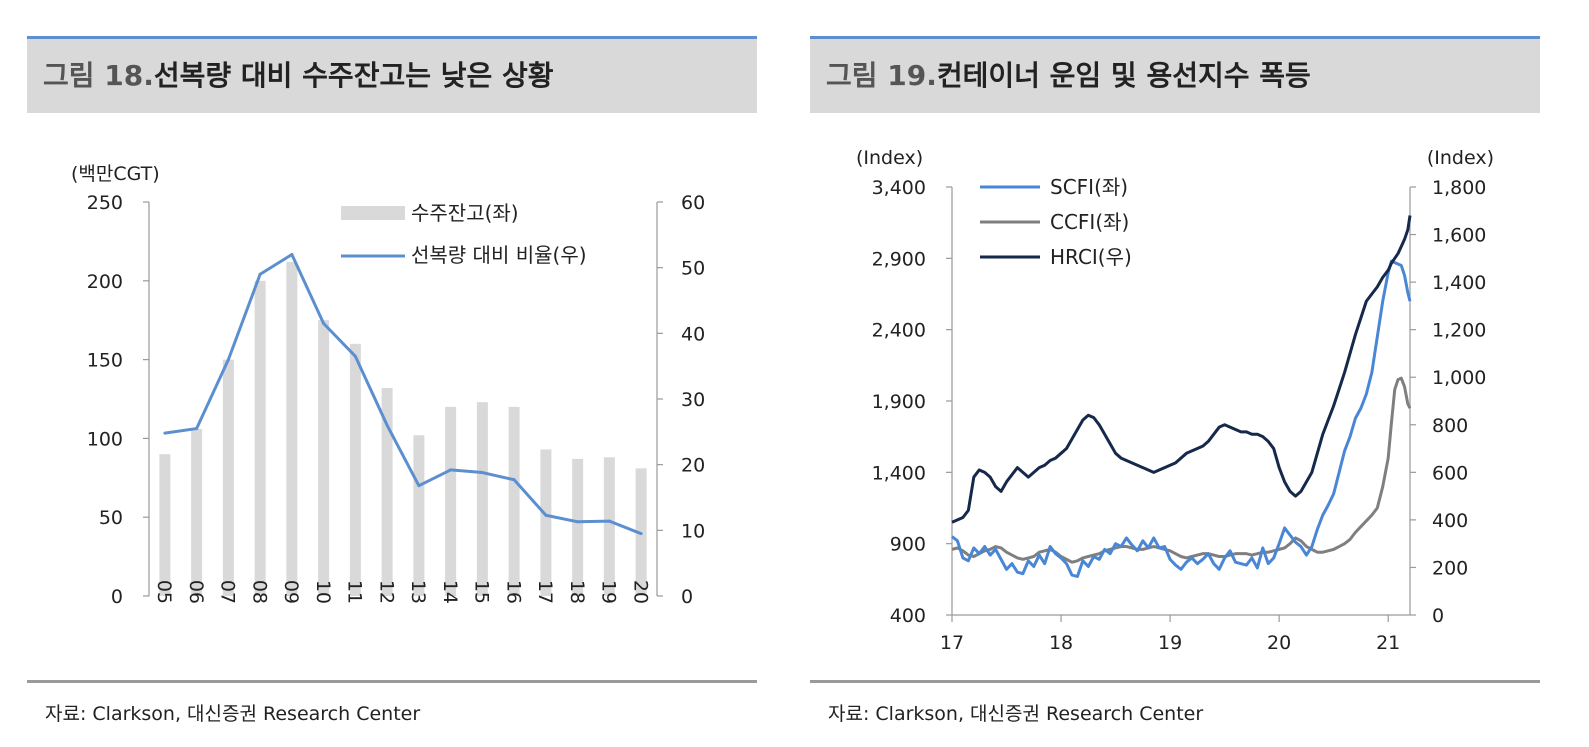  What do you see at coordinates (693, 334) in the screenshot?
I see `right-y-tick-label: 40` at bounding box center [693, 334].